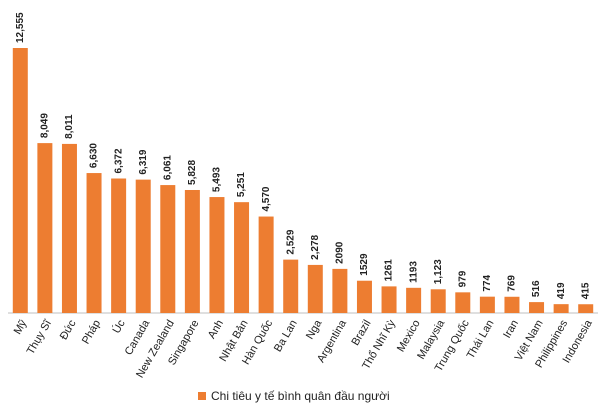  Describe the element at coordinates (413, 272) in the screenshot. I see `value-label: 1193` at that location.